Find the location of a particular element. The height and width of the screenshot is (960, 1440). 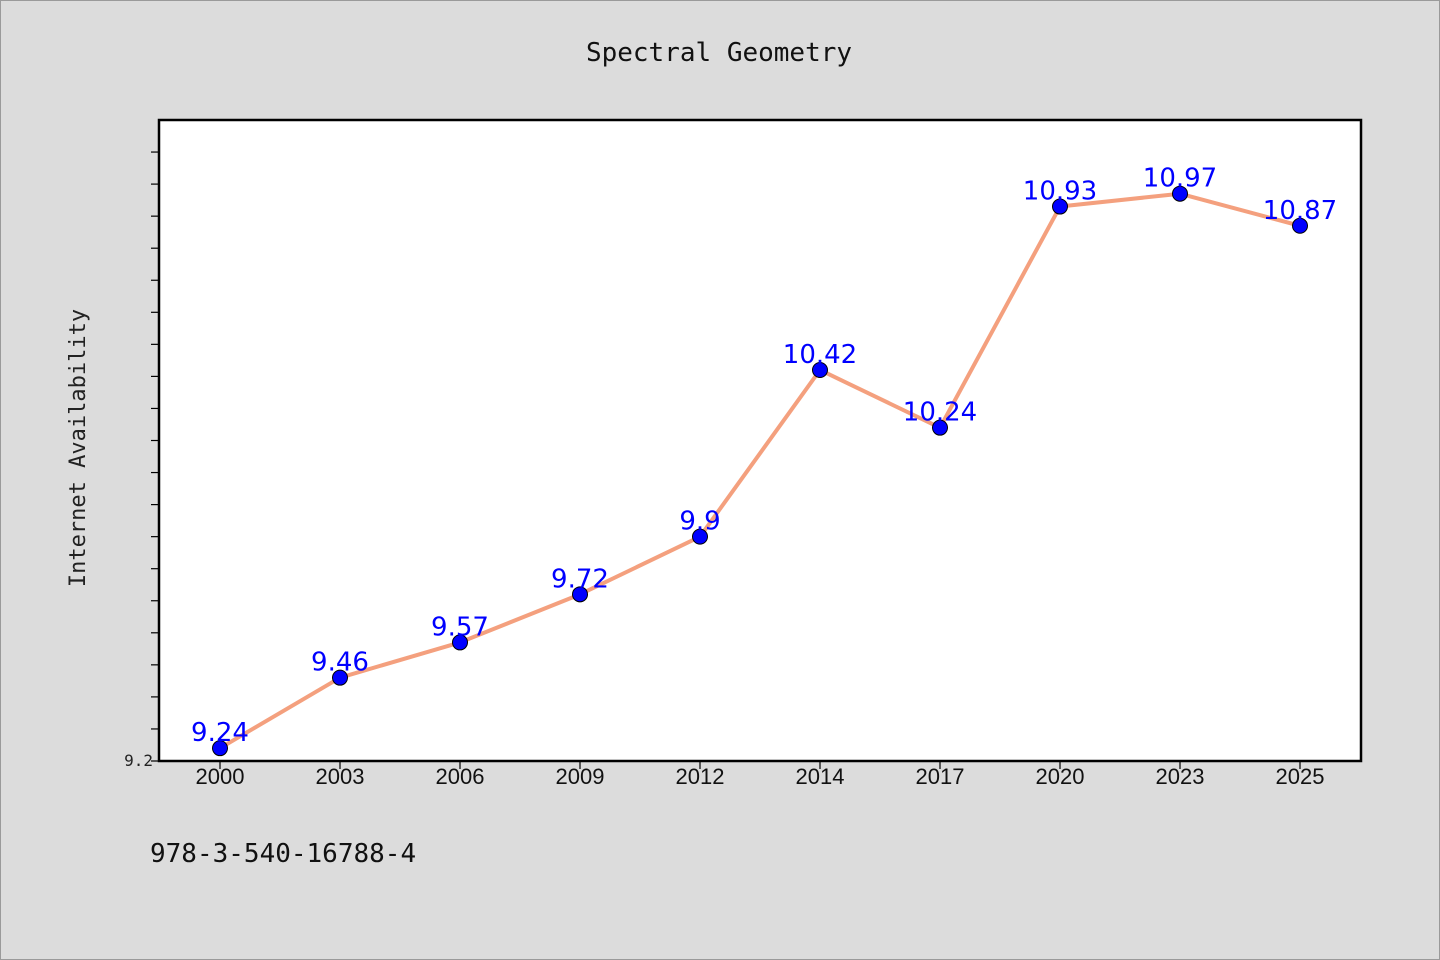

x-tick-label: 2006 is located at coordinates (460, 776).